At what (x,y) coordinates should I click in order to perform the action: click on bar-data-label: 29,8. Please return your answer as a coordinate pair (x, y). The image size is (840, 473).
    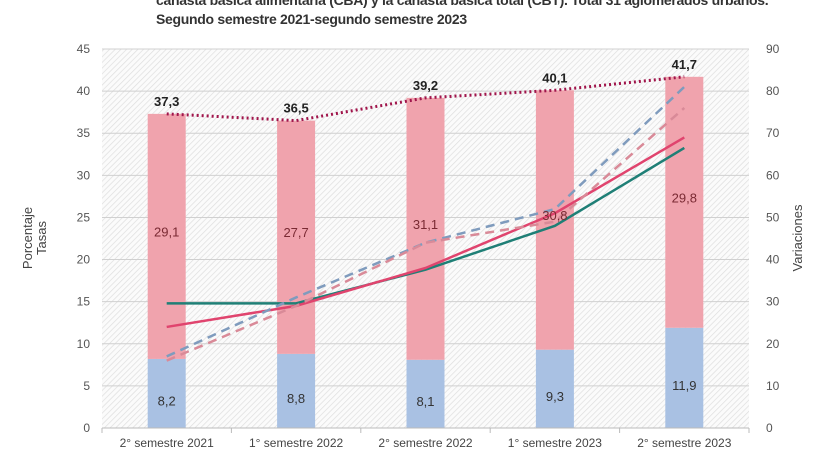
    Looking at the image, I should click on (684, 197).